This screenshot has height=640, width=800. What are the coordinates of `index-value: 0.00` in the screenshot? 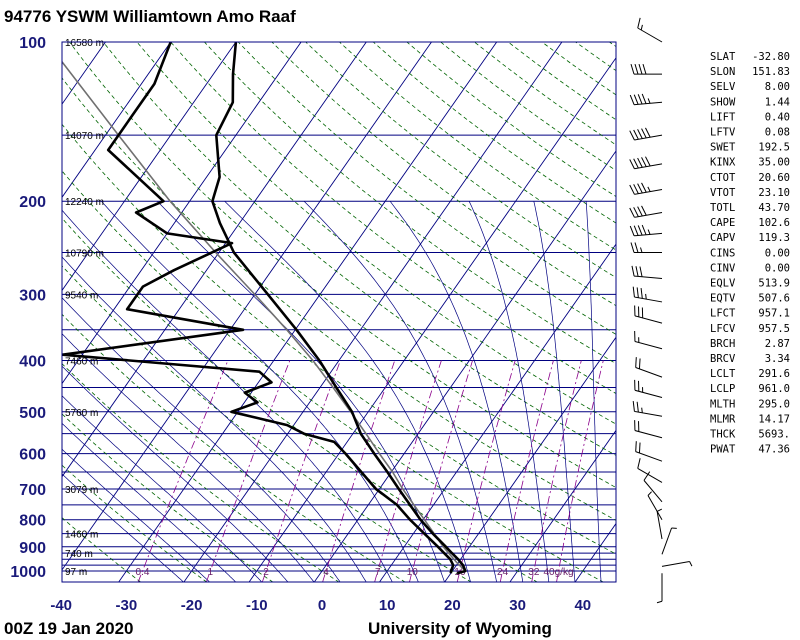 It's located at (777, 253).